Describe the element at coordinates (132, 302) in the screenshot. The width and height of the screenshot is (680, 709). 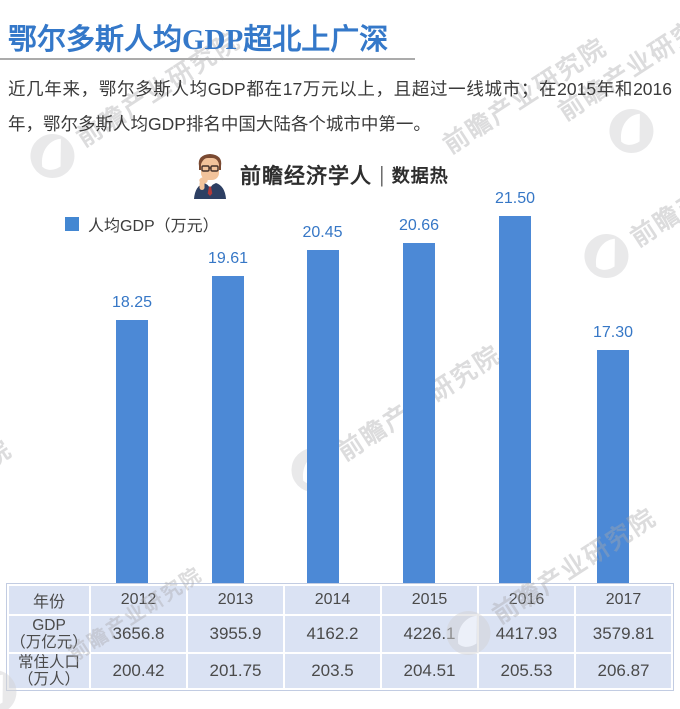
I see `bar-value-label: 18.25` at that location.